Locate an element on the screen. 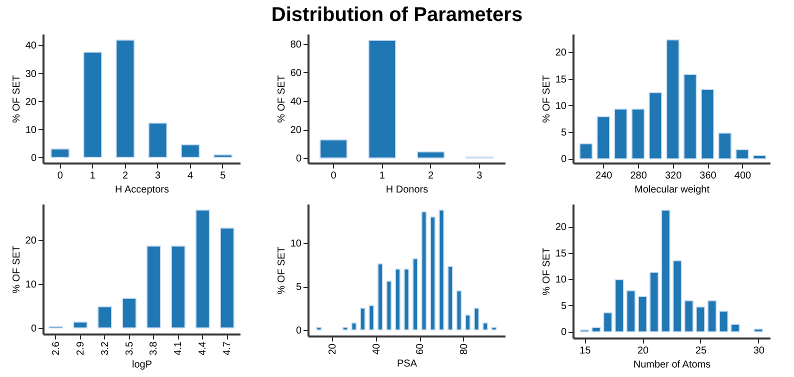 The image size is (794, 377). x-tick-label: 3.2 is located at coordinates (105, 348).